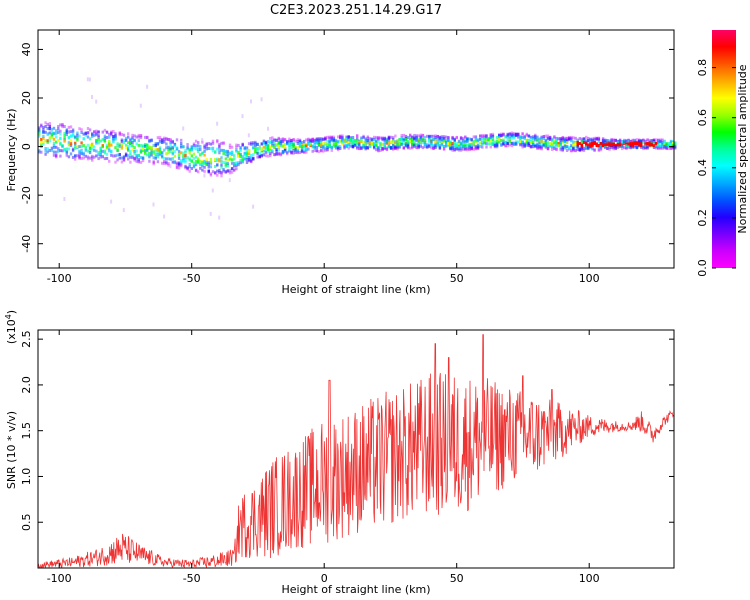  I want to click on spectrogram-x-axis-label: Height of straight line (km), so click(355, 289).